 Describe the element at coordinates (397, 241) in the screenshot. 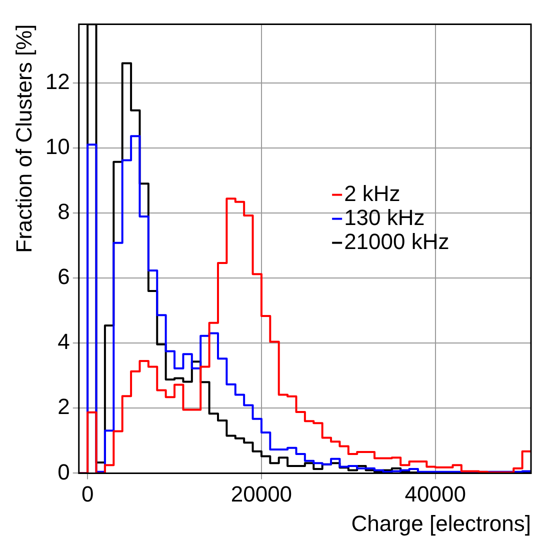

I see `legend-label: 21000 kHz` at that location.